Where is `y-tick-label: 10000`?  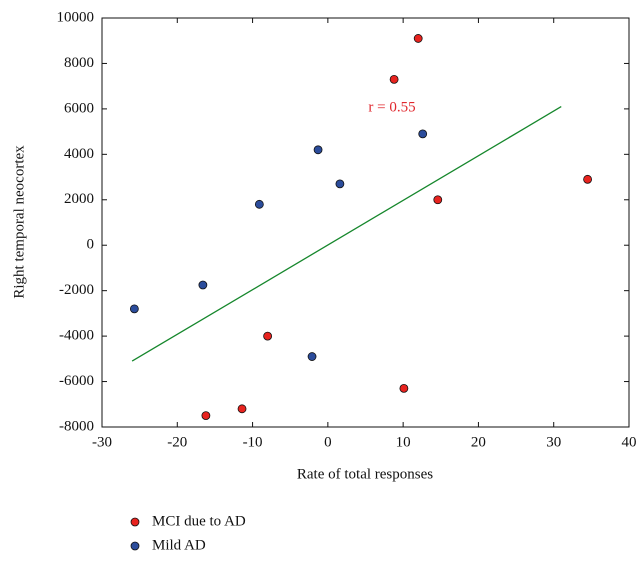
y-tick-label: 10000 is located at coordinates (76, 17).